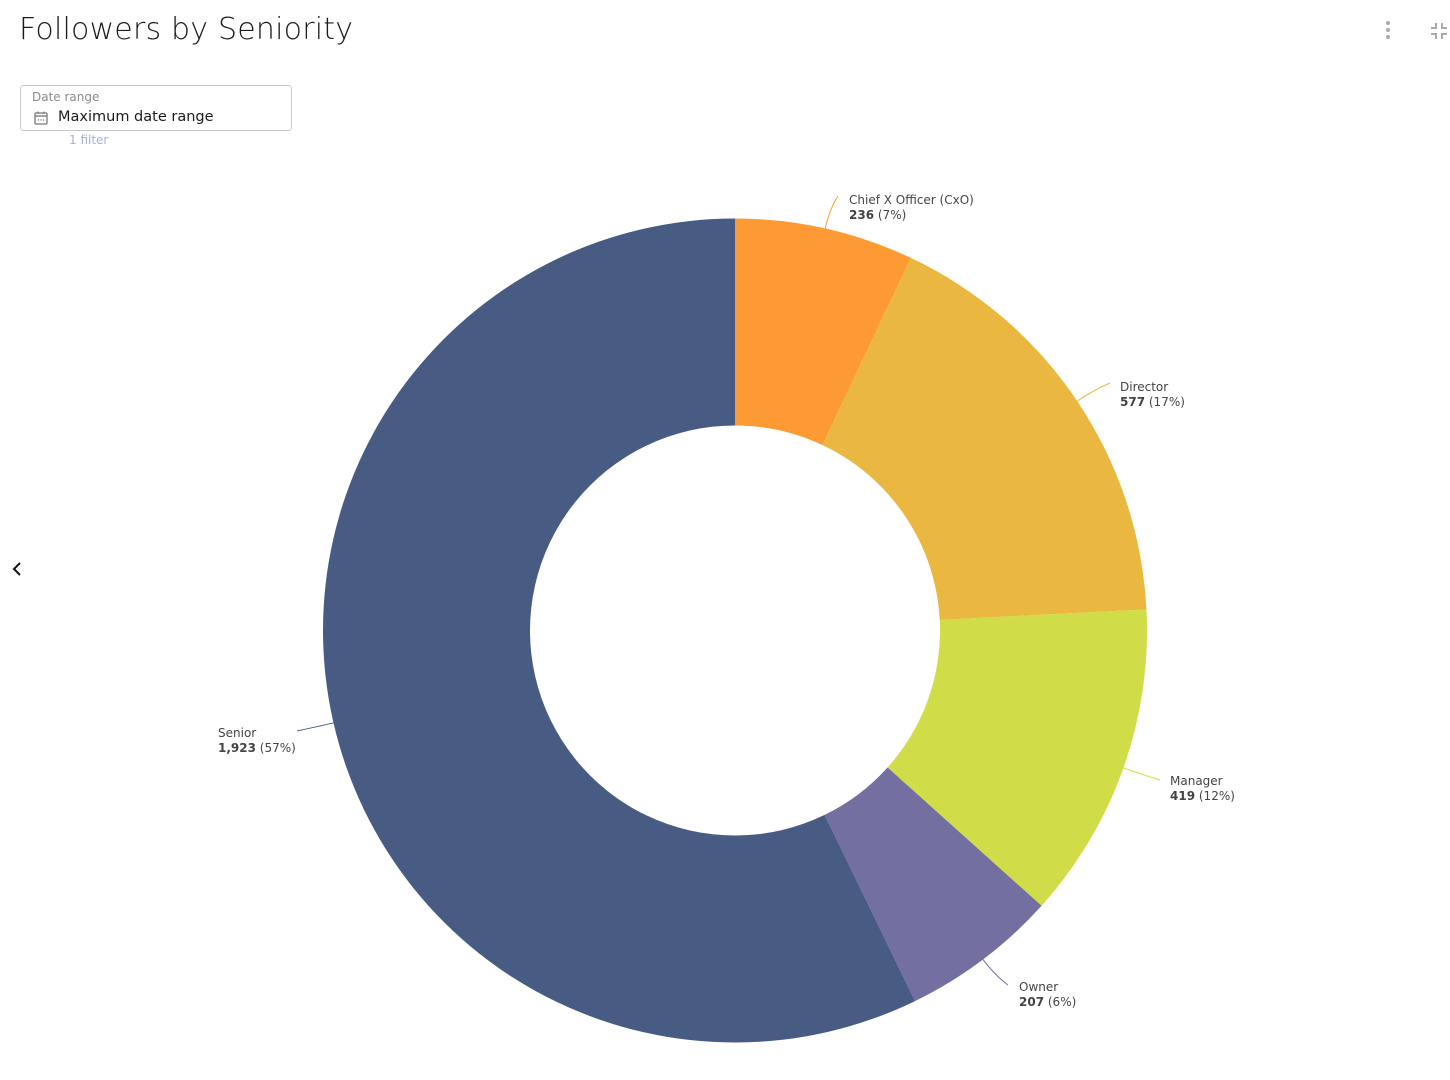 The width and height of the screenshot is (1450, 1080). I want to click on slice-label-category: Chief X Officer (CxO), so click(911, 200).